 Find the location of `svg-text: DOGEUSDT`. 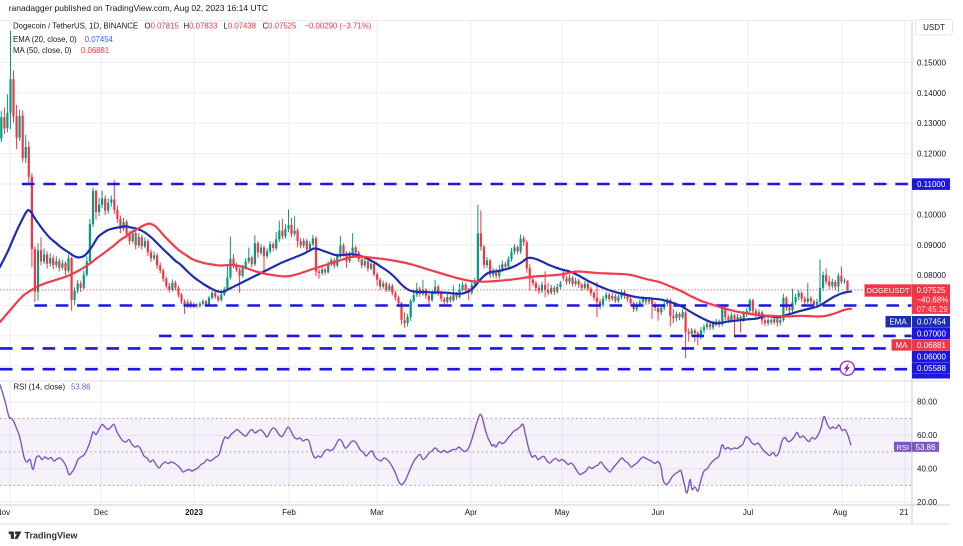

svg-text: DOGEUSDT is located at coordinates (887, 290).